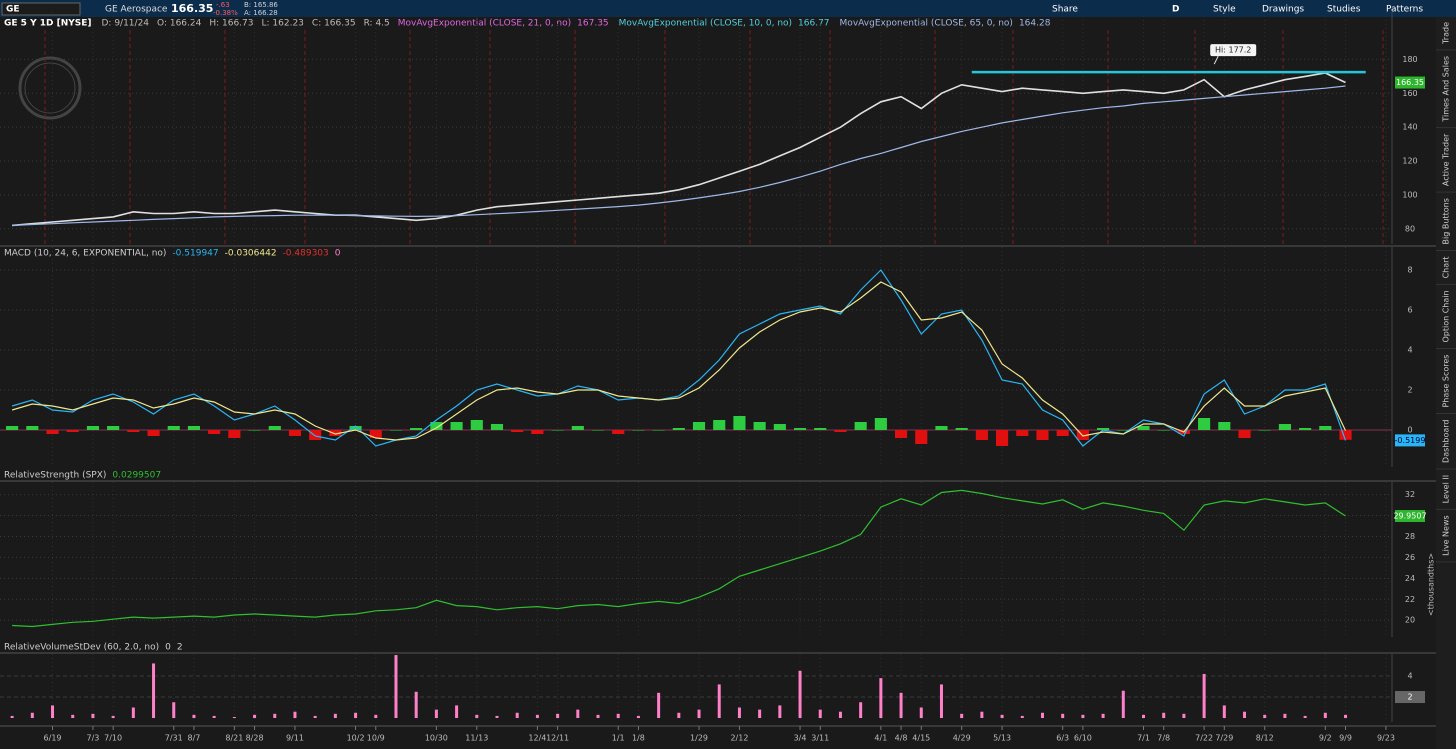 The image size is (1456, 749). I want to click on side-tab: Big Buttons, so click(1446, 221).